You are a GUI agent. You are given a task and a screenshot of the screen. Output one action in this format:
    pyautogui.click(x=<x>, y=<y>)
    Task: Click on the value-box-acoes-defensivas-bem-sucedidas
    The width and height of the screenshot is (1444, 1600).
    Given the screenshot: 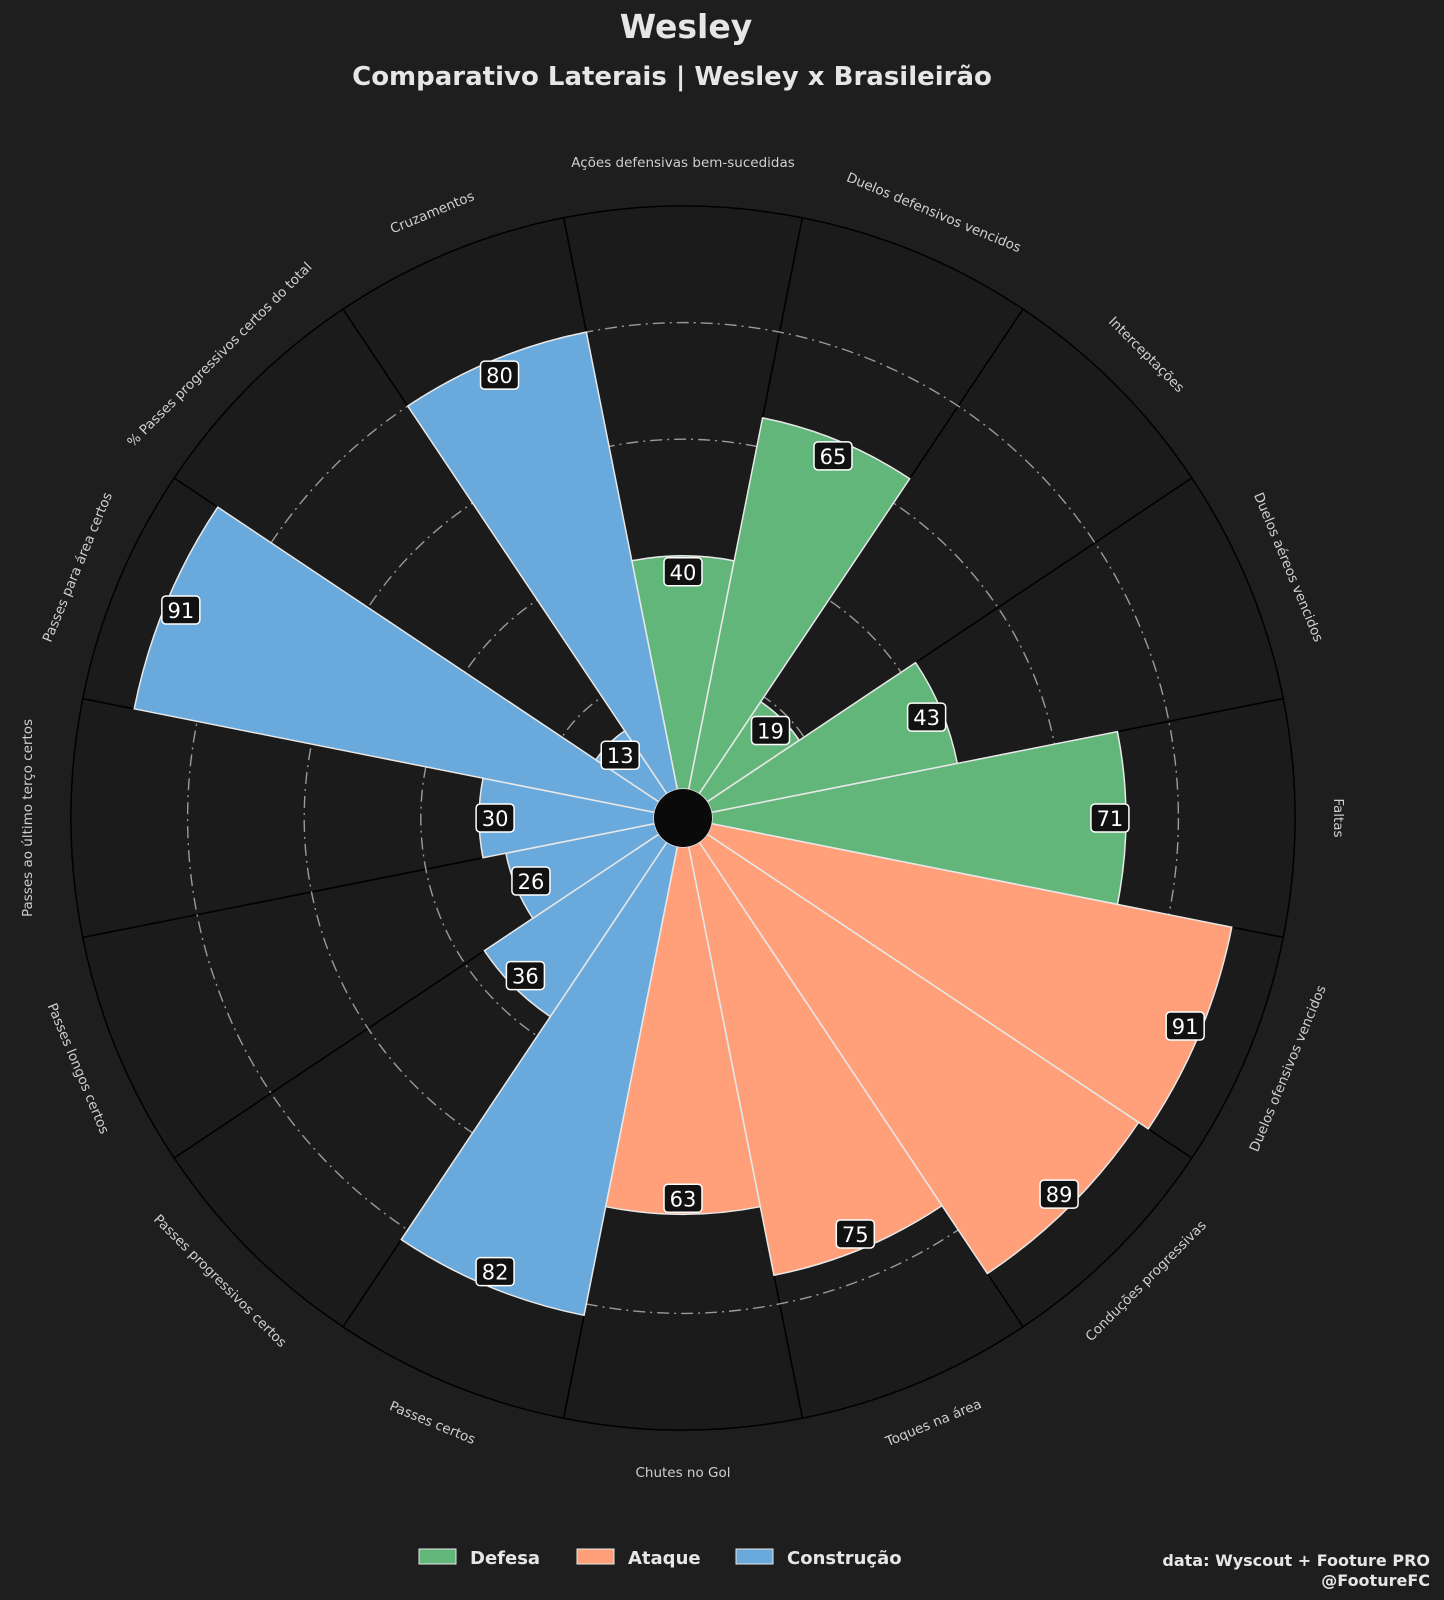 What is the action you would take?
    pyautogui.click(x=683, y=572)
    